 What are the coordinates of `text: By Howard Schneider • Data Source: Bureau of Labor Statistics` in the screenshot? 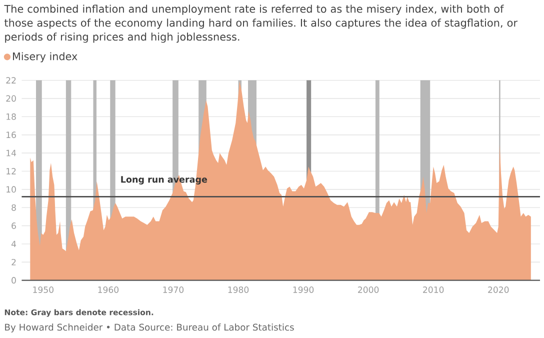 It's located at (149, 328).